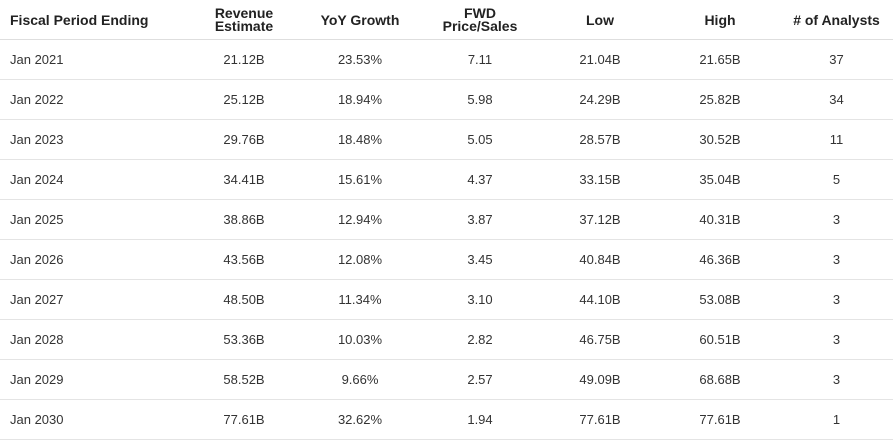 The width and height of the screenshot is (893, 440). Describe the element at coordinates (244, 179) in the screenshot. I see `cell-revenue-estimate: 34.41B` at that location.